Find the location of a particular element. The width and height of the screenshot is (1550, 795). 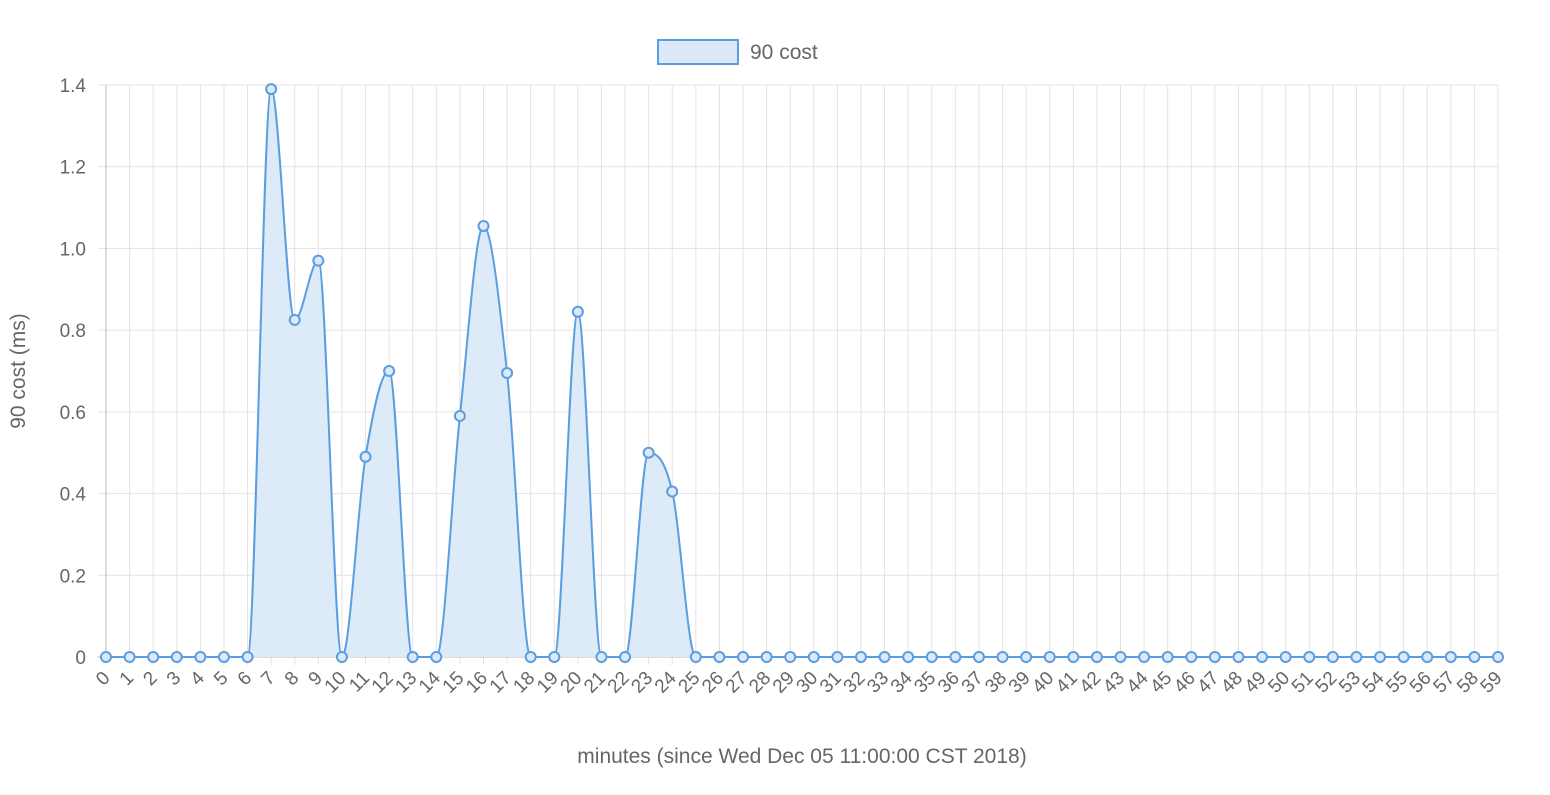

y-tick-label: 0.8 is located at coordinates (73, 331).